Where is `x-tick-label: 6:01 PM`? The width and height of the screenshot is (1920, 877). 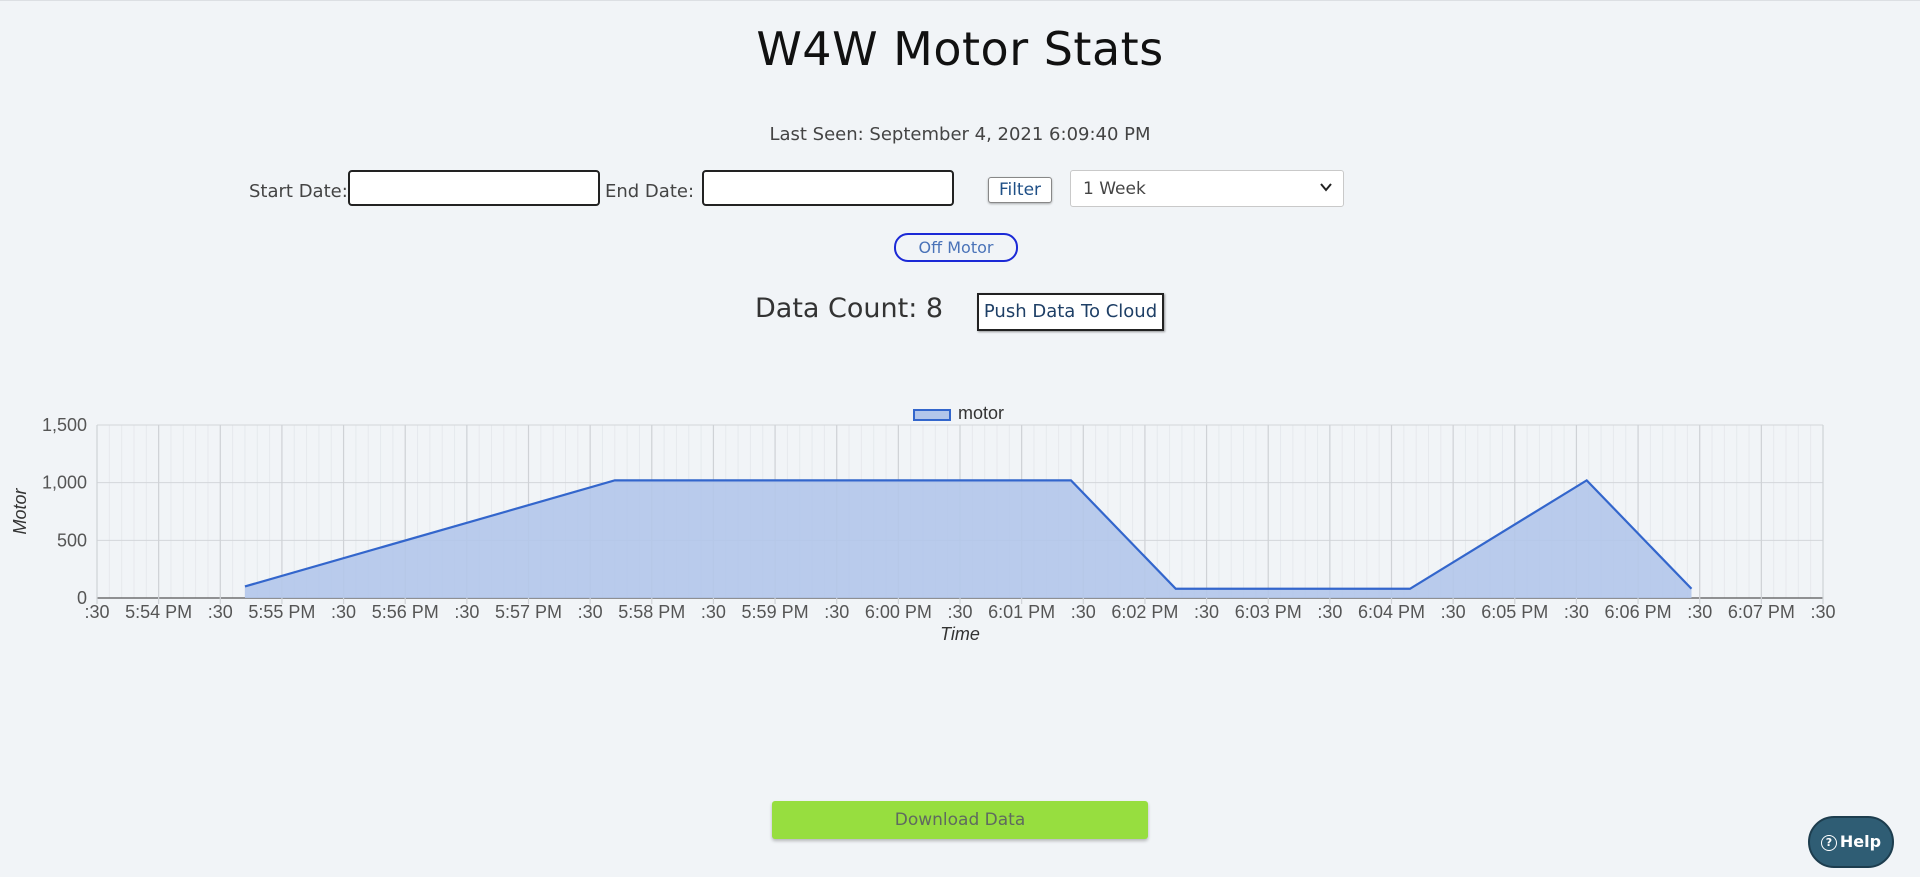
x-tick-label: 6:01 PM is located at coordinates (1021, 612).